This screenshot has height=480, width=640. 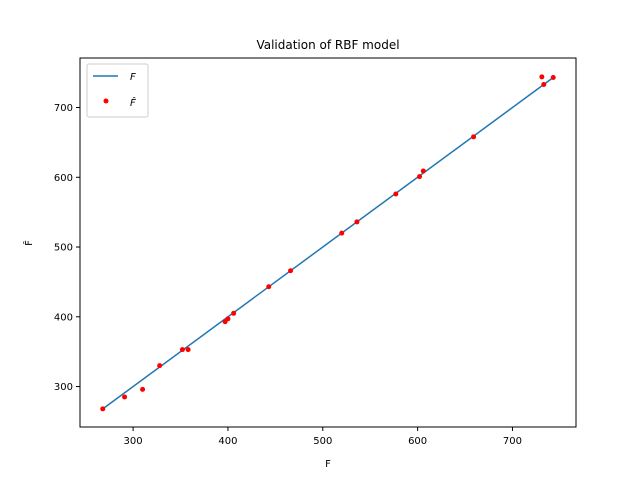 I want to click on x-axis-label: F, so click(x=328, y=464).